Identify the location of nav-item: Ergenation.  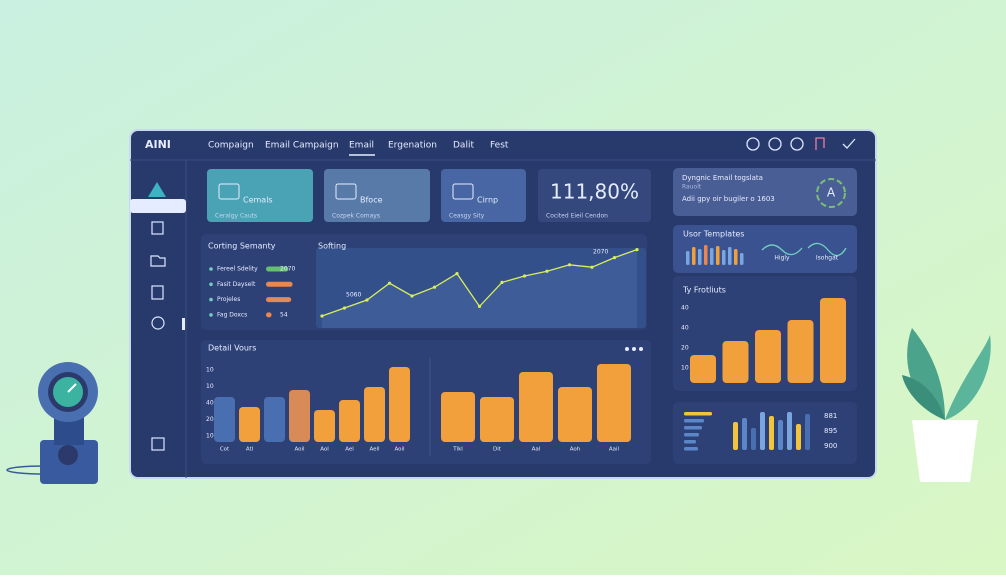
(412, 146).